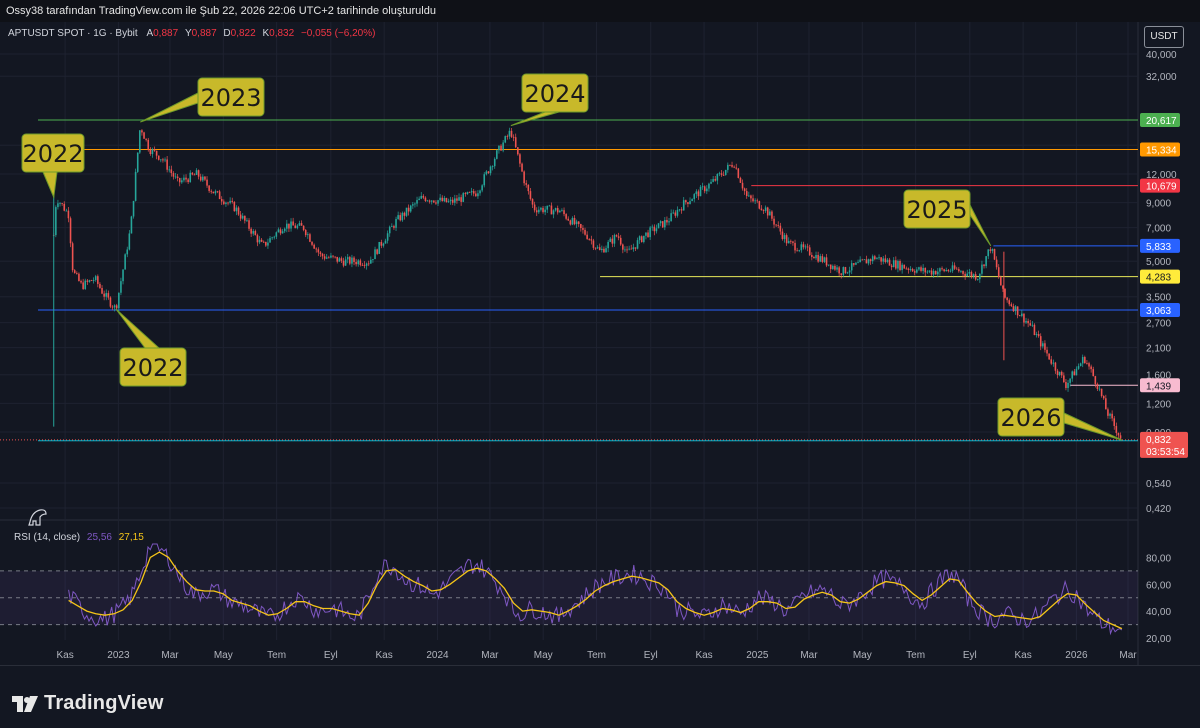 This screenshot has height=728, width=1200. What do you see at coordinates (73, 33) in the screenshot?
I see `symbol-label: APTUSDT SPOT · 1G · Bybit` at bounding box center [73, 33].